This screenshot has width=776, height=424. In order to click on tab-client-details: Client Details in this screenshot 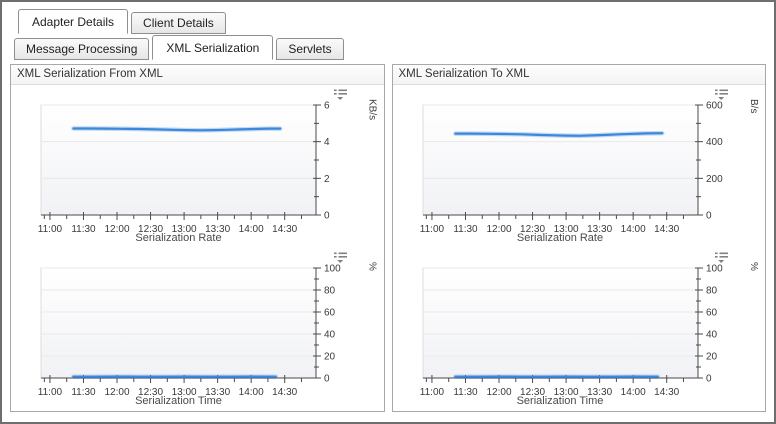, I will do `click(178, 23)`.